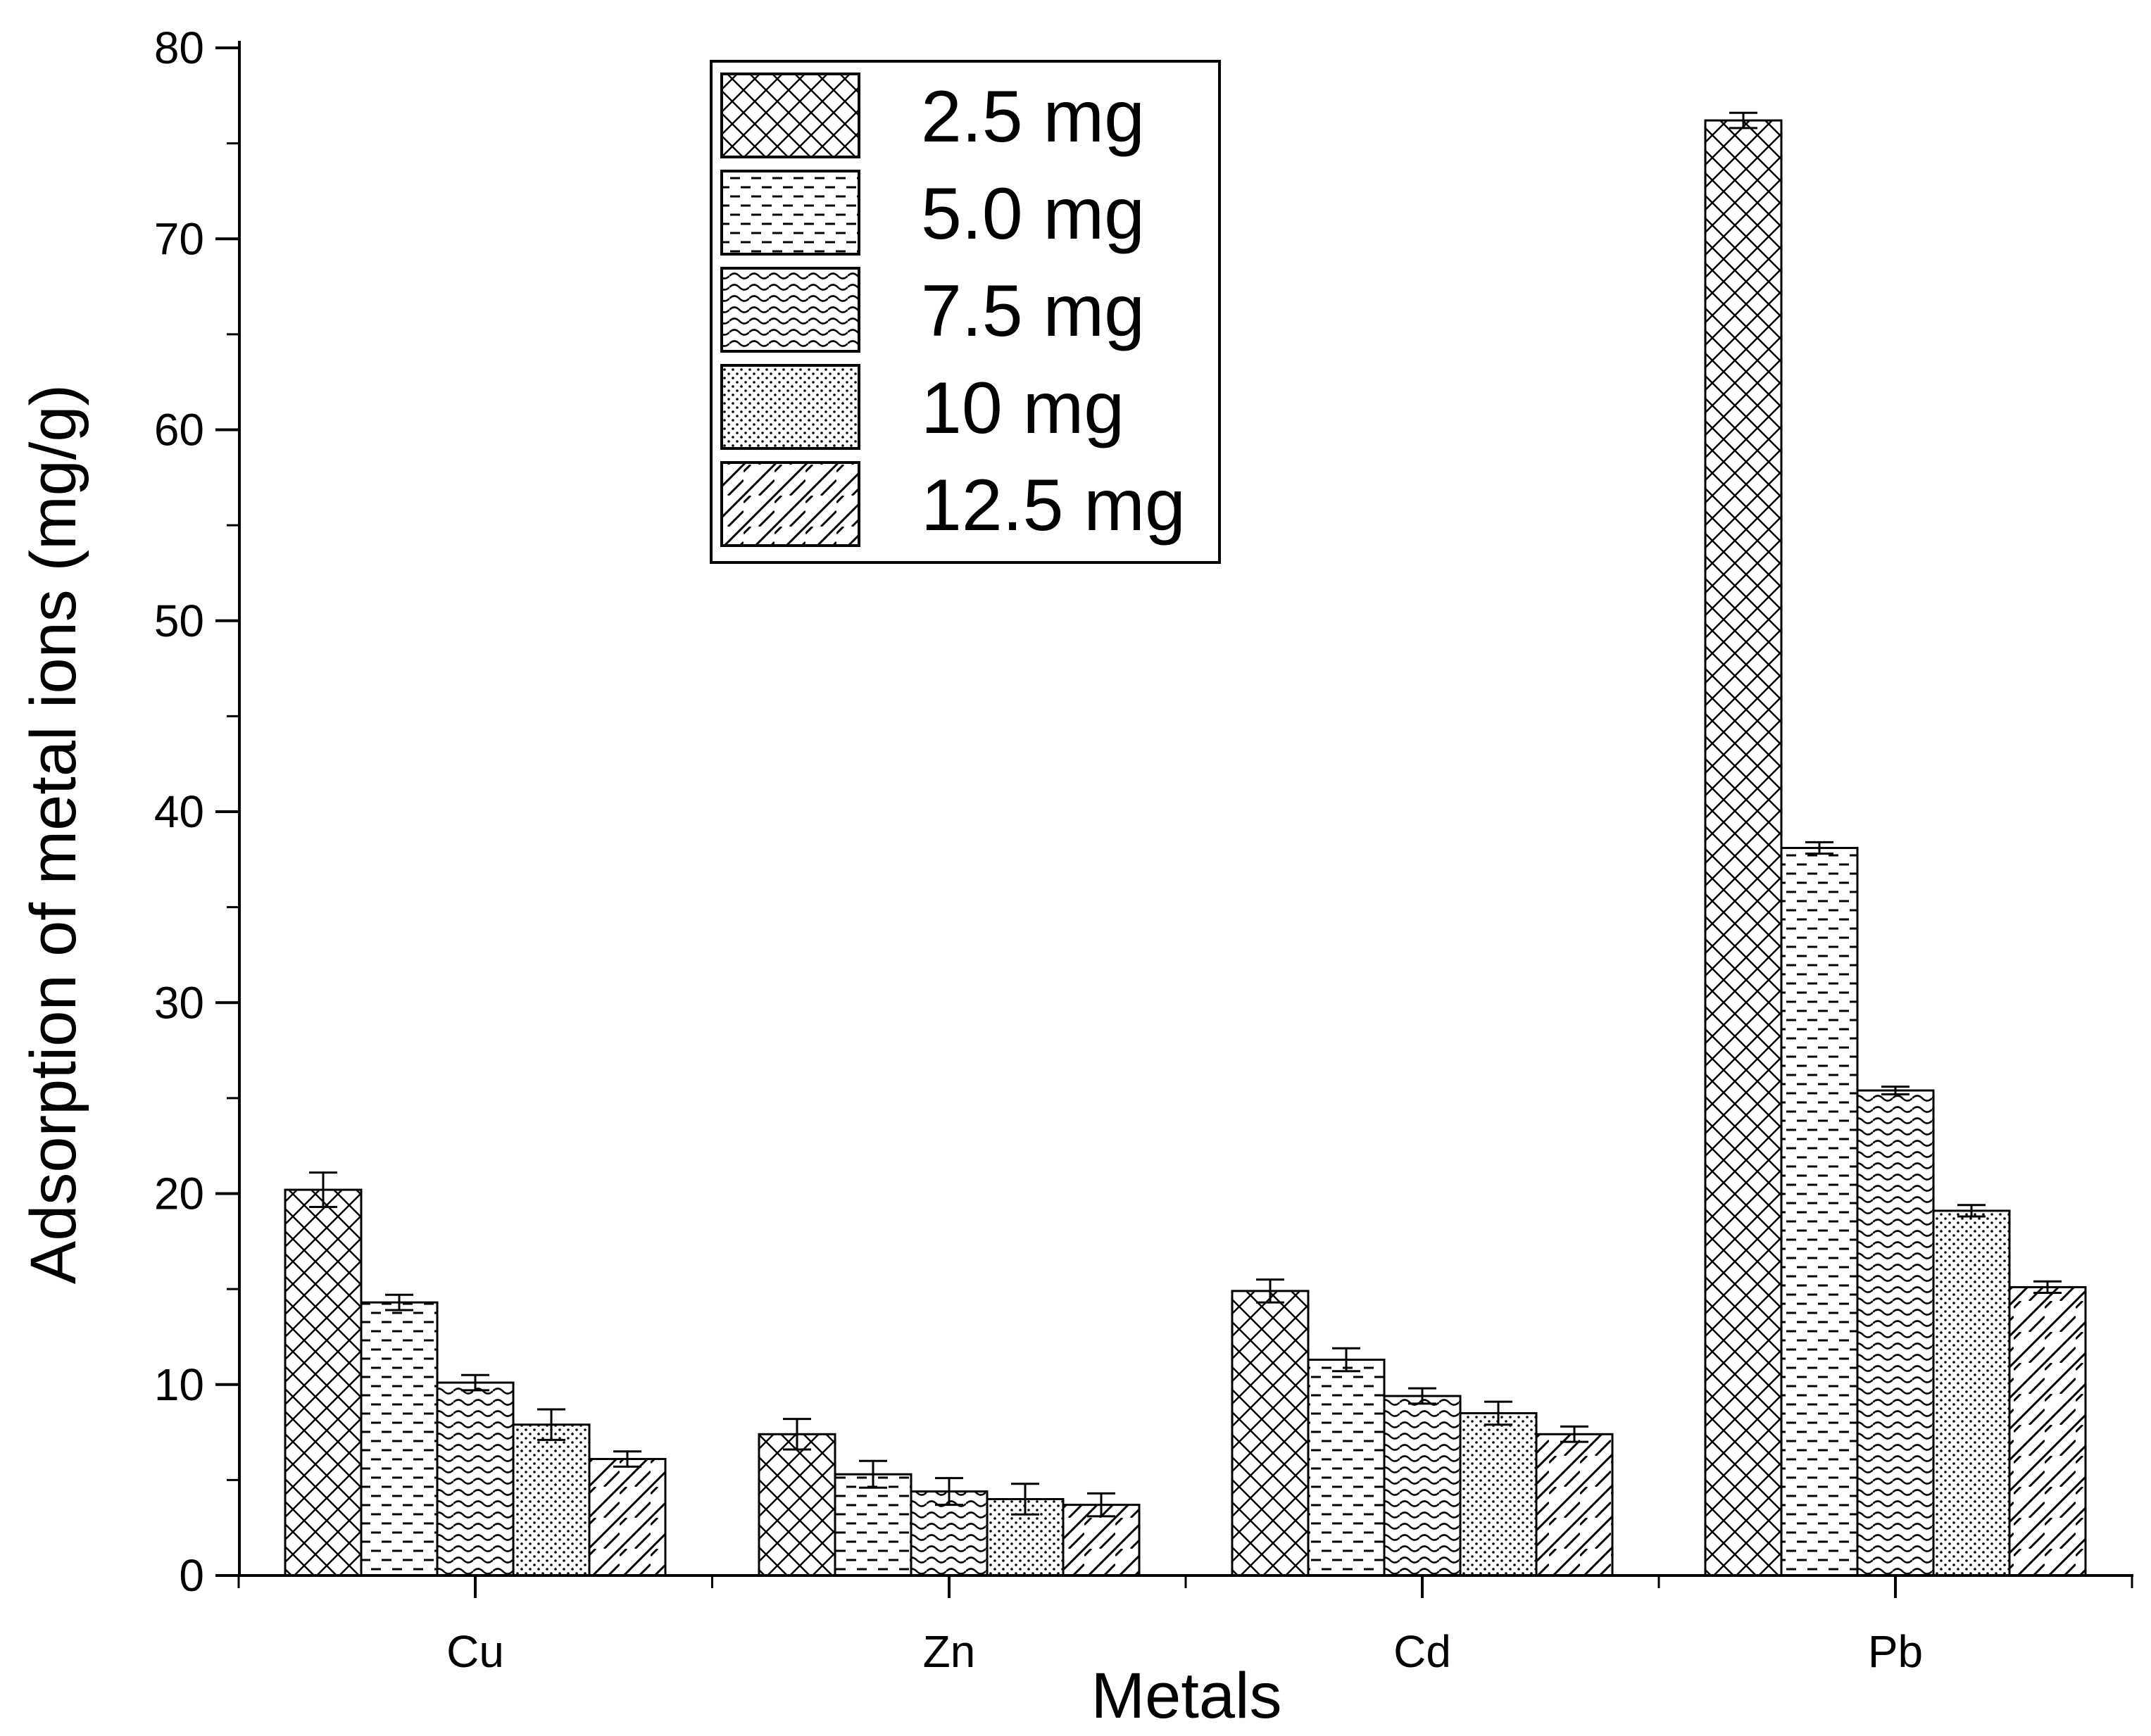  Describe the element at coordinates (179, 621) in the screenshot. I see `y-tick-label: 50` at that location.